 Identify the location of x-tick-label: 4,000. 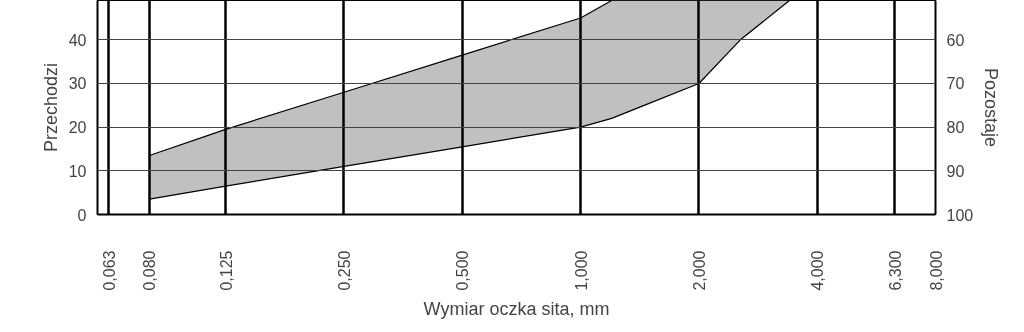
(818, 270).